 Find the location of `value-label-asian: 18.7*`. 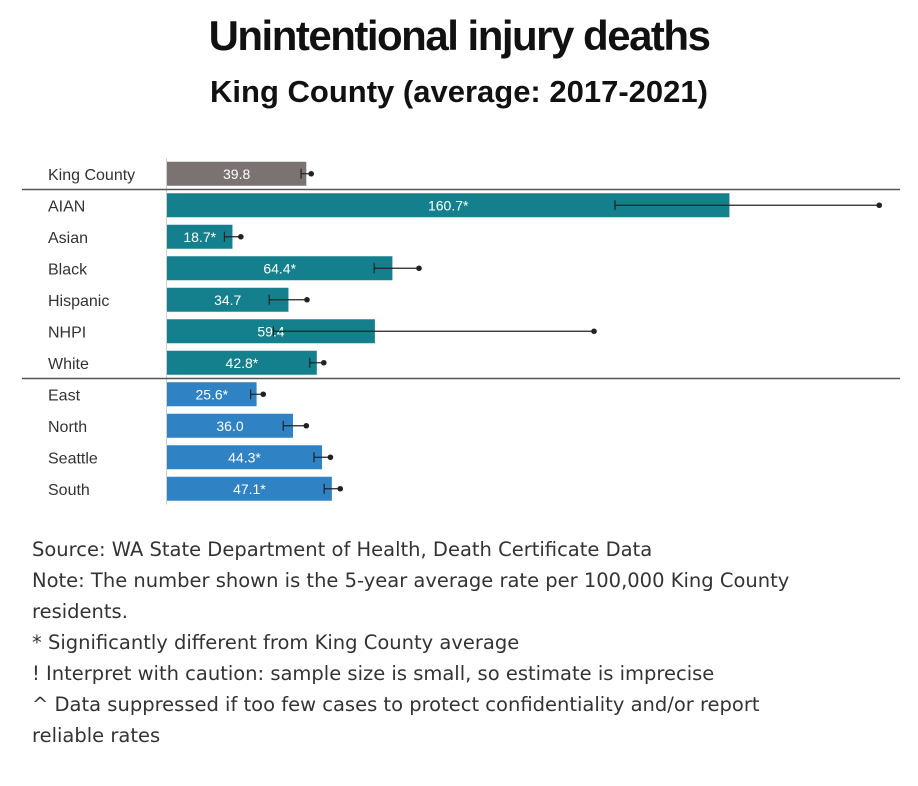

value-label-asian: 18.7* is located at coordinates (199, 237).